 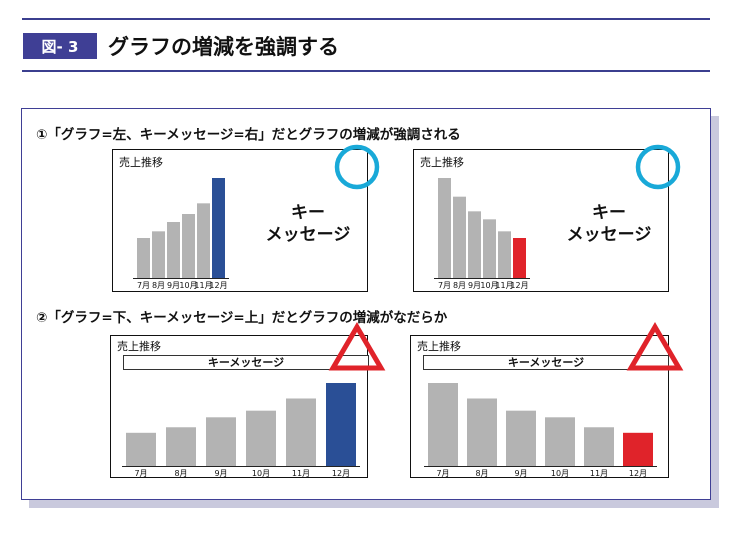 I want to click on section-2-title: ②「グラフ=下、キーメッセージ=上」だとグラフの増減がなだらか, so click(x=242, y=318).